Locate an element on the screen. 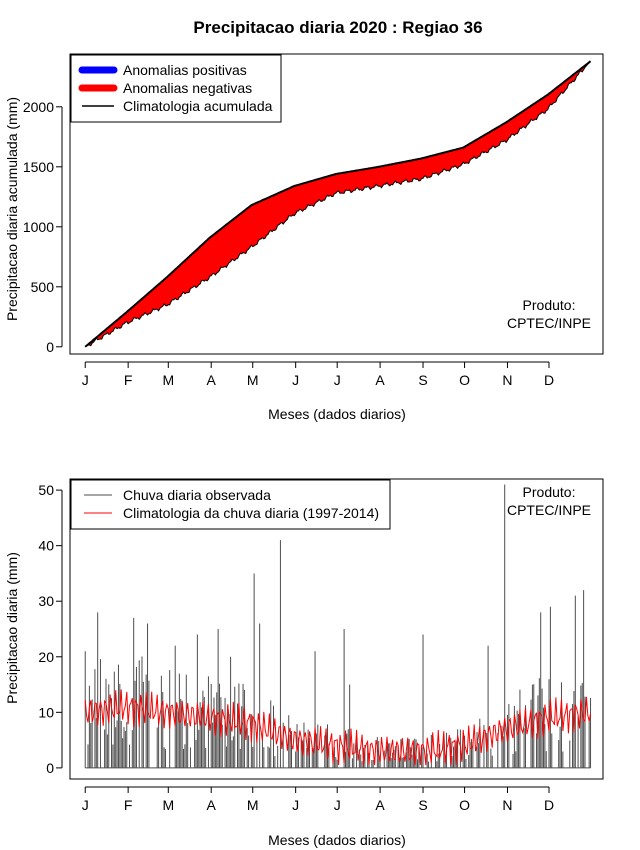 The width and height of the screenshot is (640, 850). x-tick-label-bottom: N is located at coordinates (507, 805).